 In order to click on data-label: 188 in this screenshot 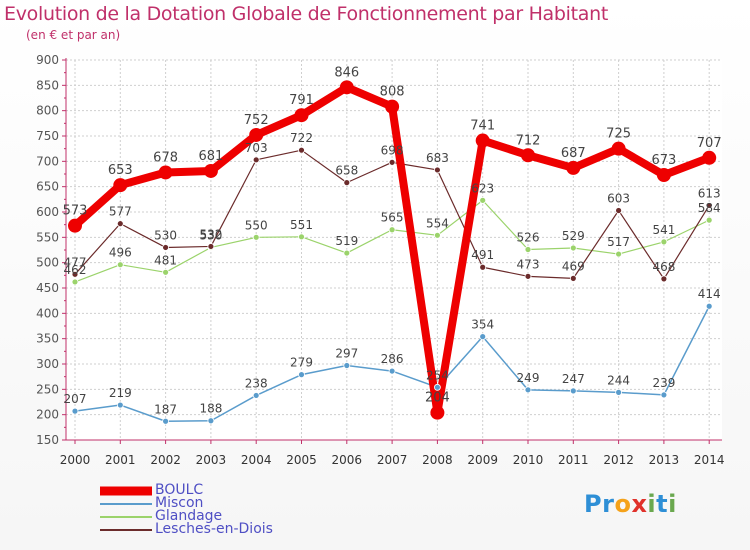, I will do `click(210, 409)`.